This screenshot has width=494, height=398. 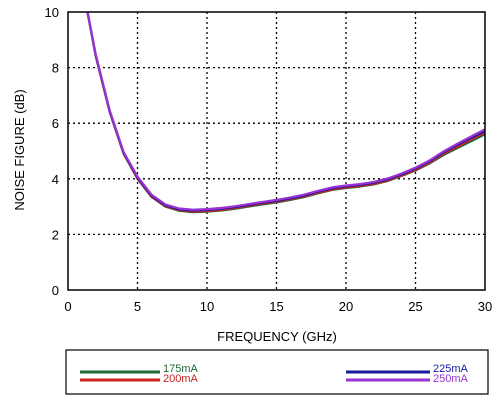 What do you see at coordinates (415, 306) in the screenshot?
I see `x-tick-label: 25` at bounding box center [415, 306].